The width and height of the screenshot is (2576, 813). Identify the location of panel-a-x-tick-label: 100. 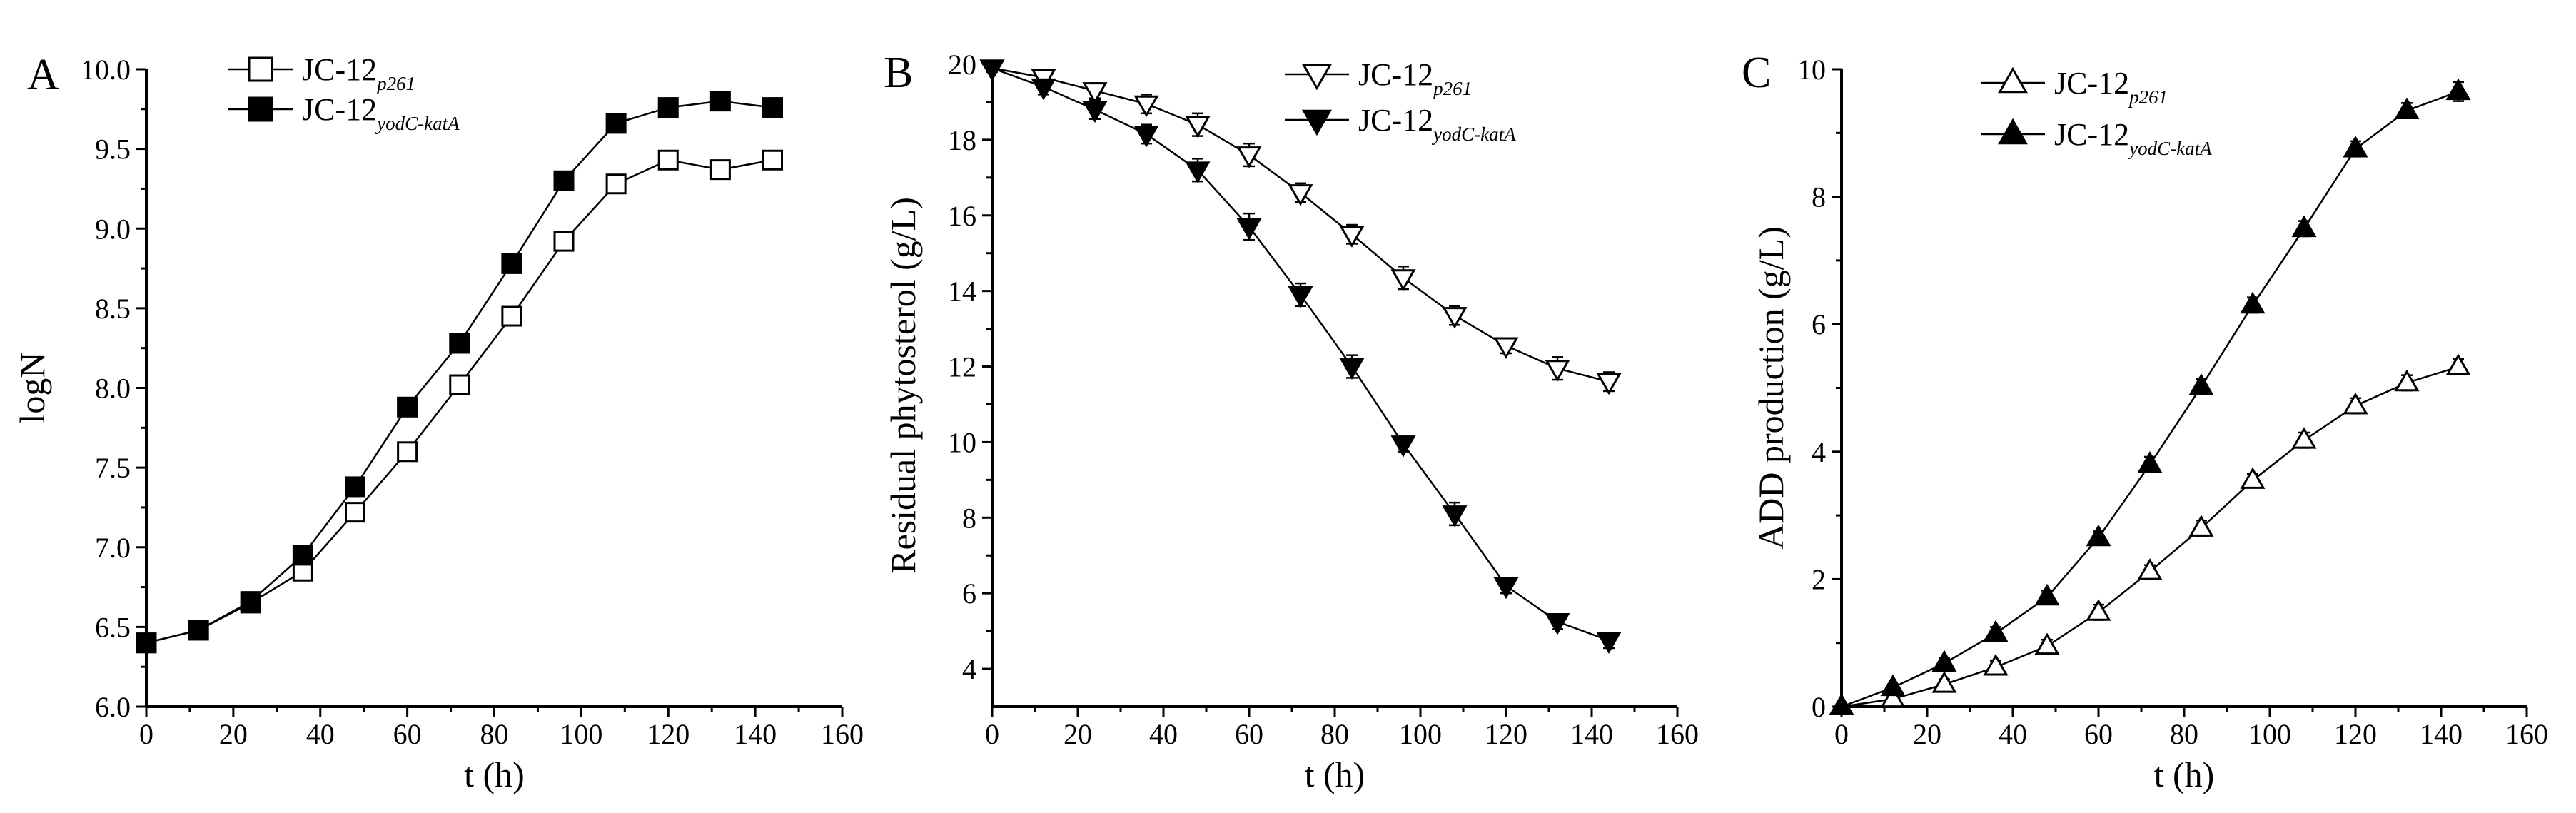
(581, 734).